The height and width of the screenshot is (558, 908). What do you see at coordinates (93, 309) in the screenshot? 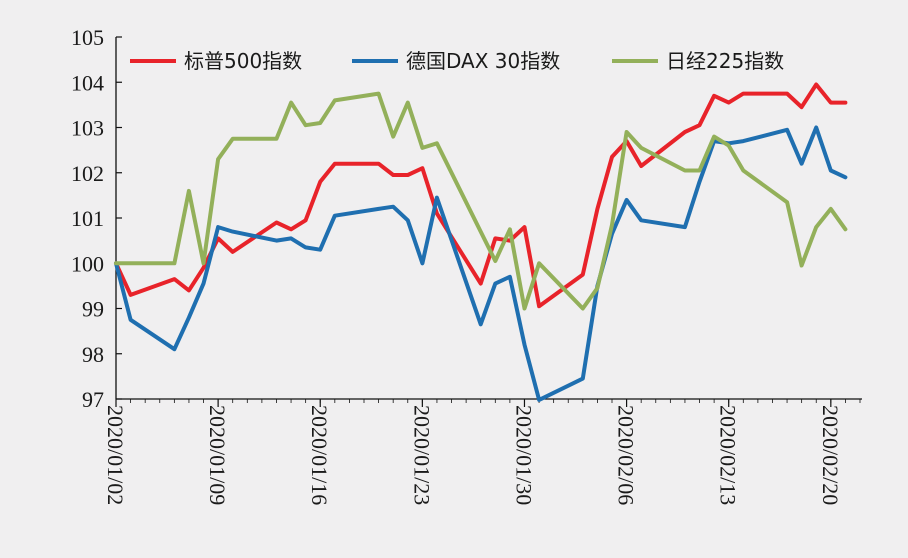
I see `y-tick-label: 99` at bounding box center [93, 309].